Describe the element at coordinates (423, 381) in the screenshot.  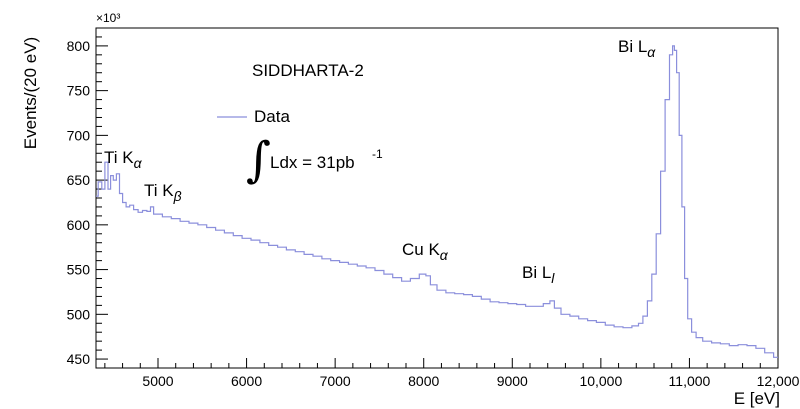
I see `x-tick-label: 8000` at that location.